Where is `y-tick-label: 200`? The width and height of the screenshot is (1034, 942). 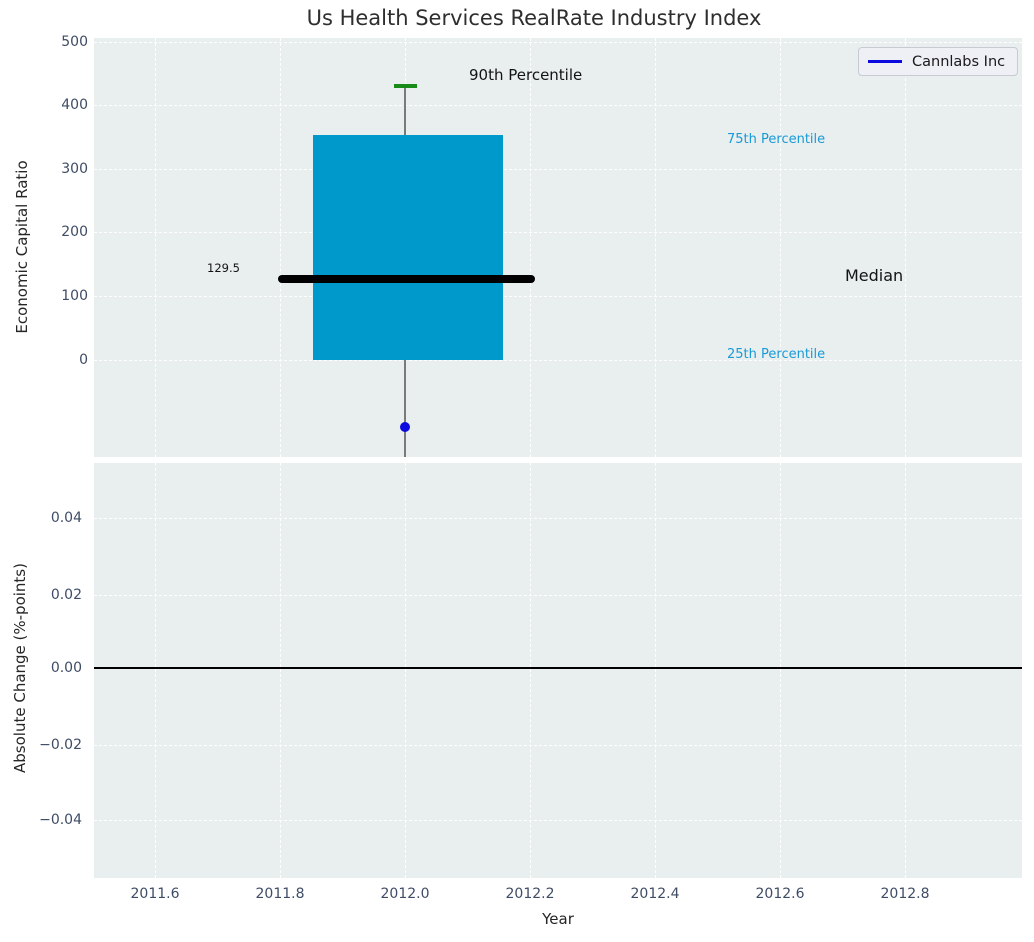 y-tick-label: 200 is located at coordinates (74, 232).